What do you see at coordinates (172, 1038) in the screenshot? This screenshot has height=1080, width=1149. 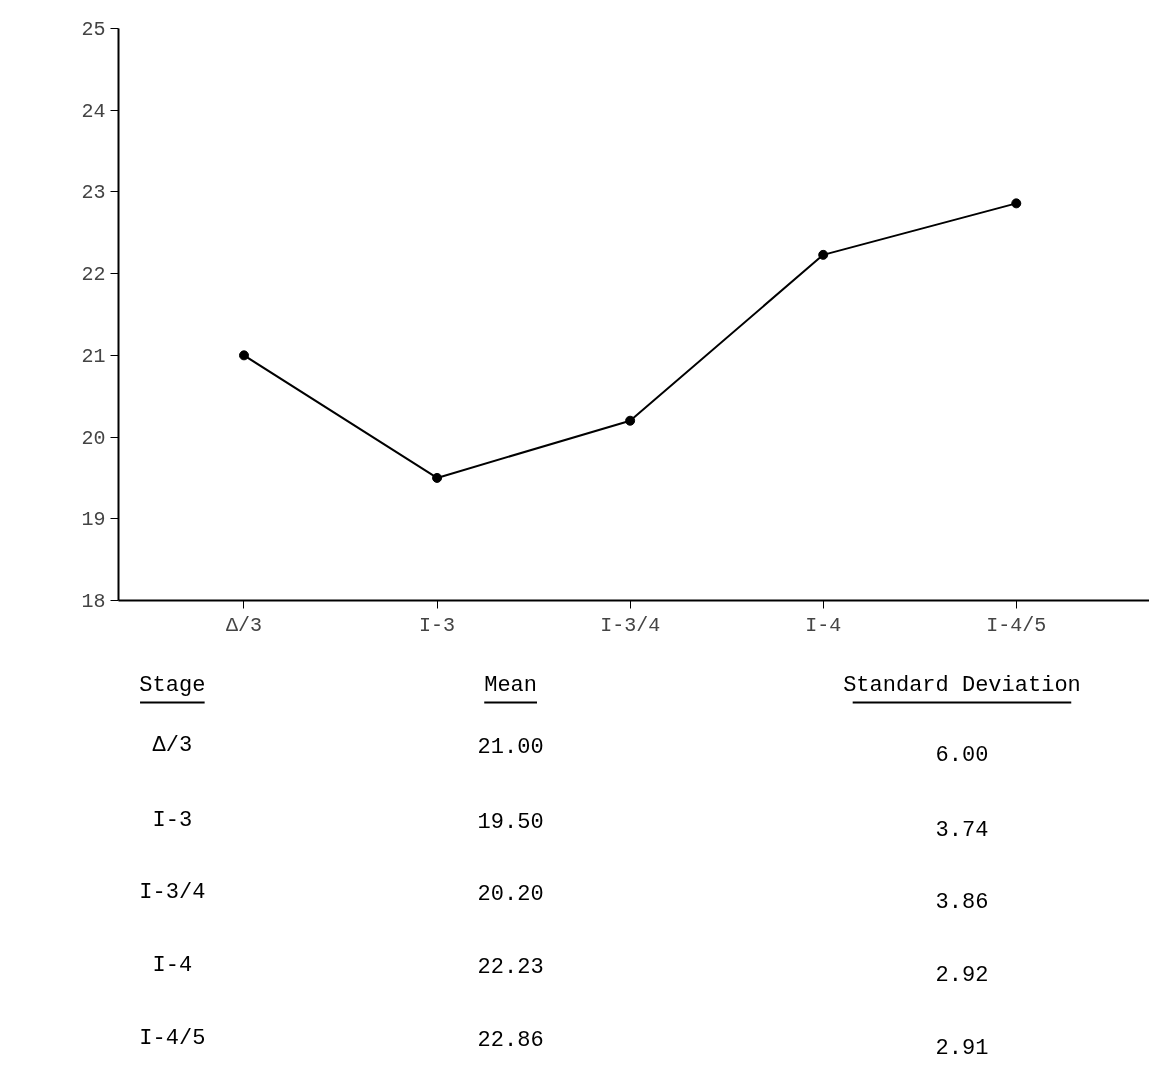 I see `category-label: I-4/5` at bounding box center [172, 1038].